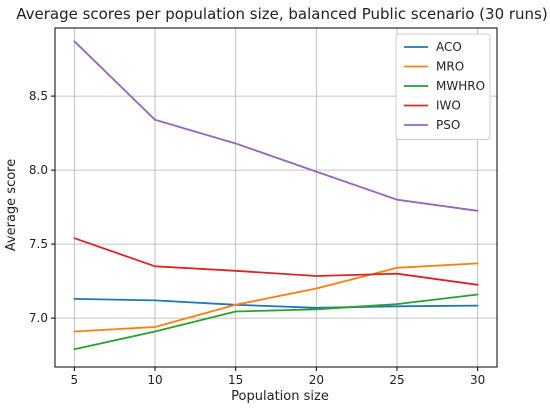  What do you see at coordinates (316, 380) in the screenshot?
I see `x-tick-label: 20` at bounding box center [316, 380].